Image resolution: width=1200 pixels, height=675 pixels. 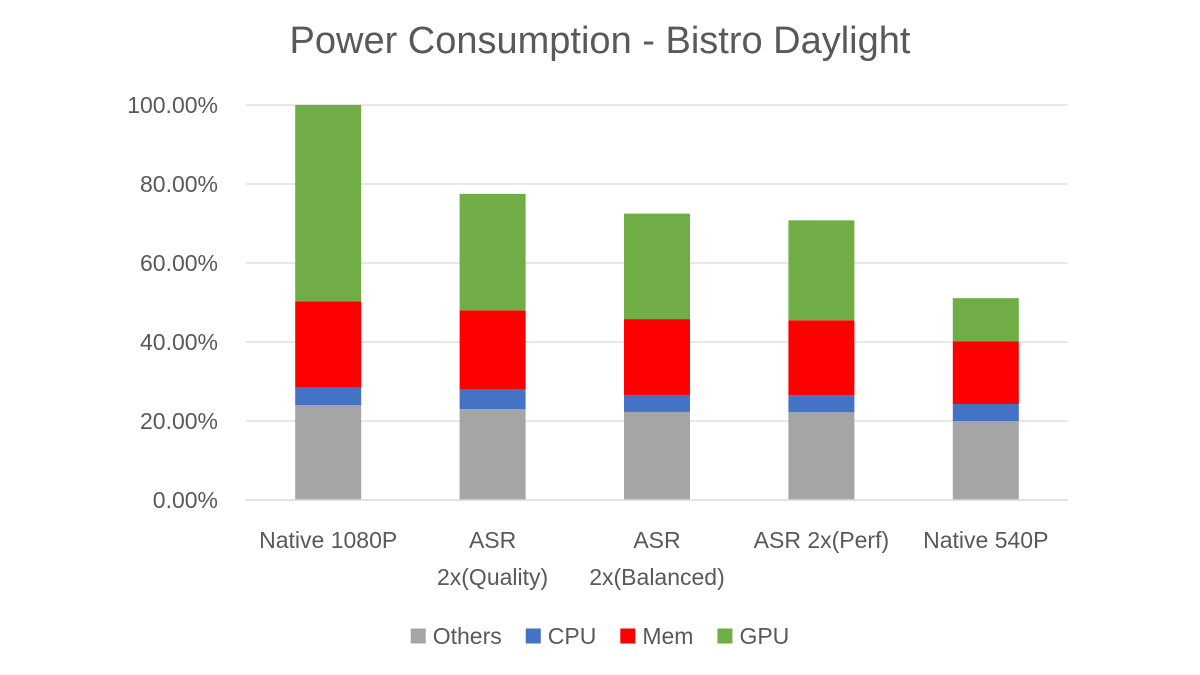 What do you see at coordinates (418, 636) in the screenshot?
I see `legend-swatch-others` at bounding box center [418, 636].